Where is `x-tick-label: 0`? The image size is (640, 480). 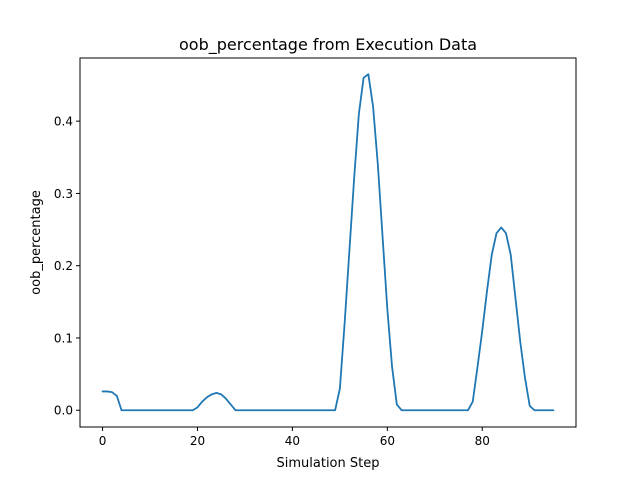 x-tick-label: 0 is located at coordinates (103, 441).